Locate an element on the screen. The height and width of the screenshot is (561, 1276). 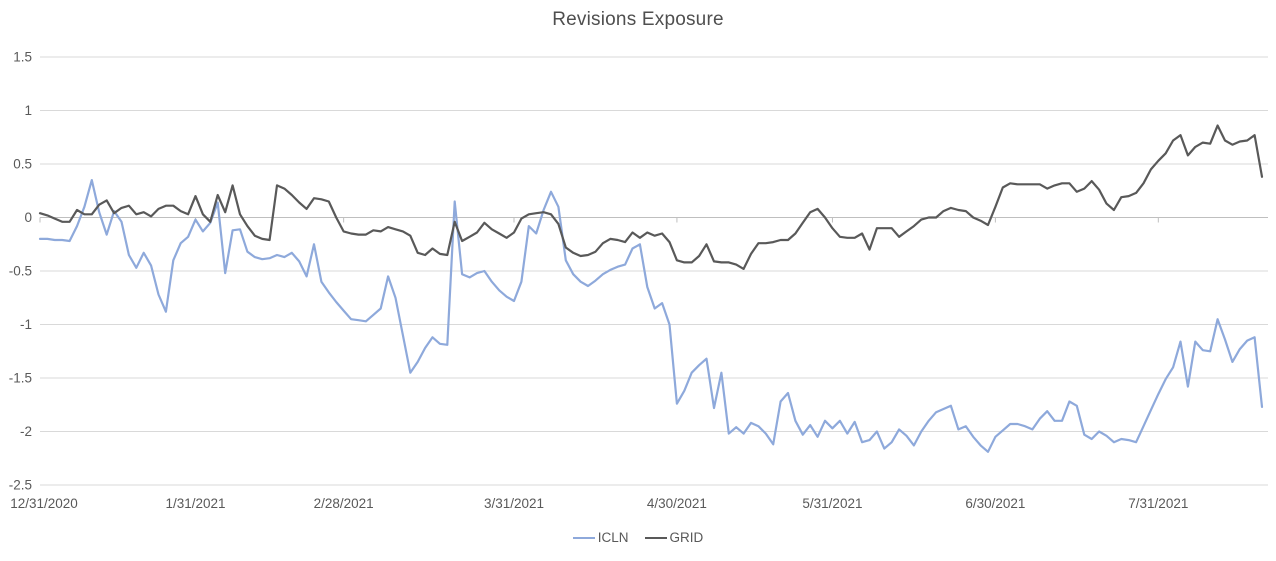
grid-line-swatch-icon is located at coordinates (655, 537).